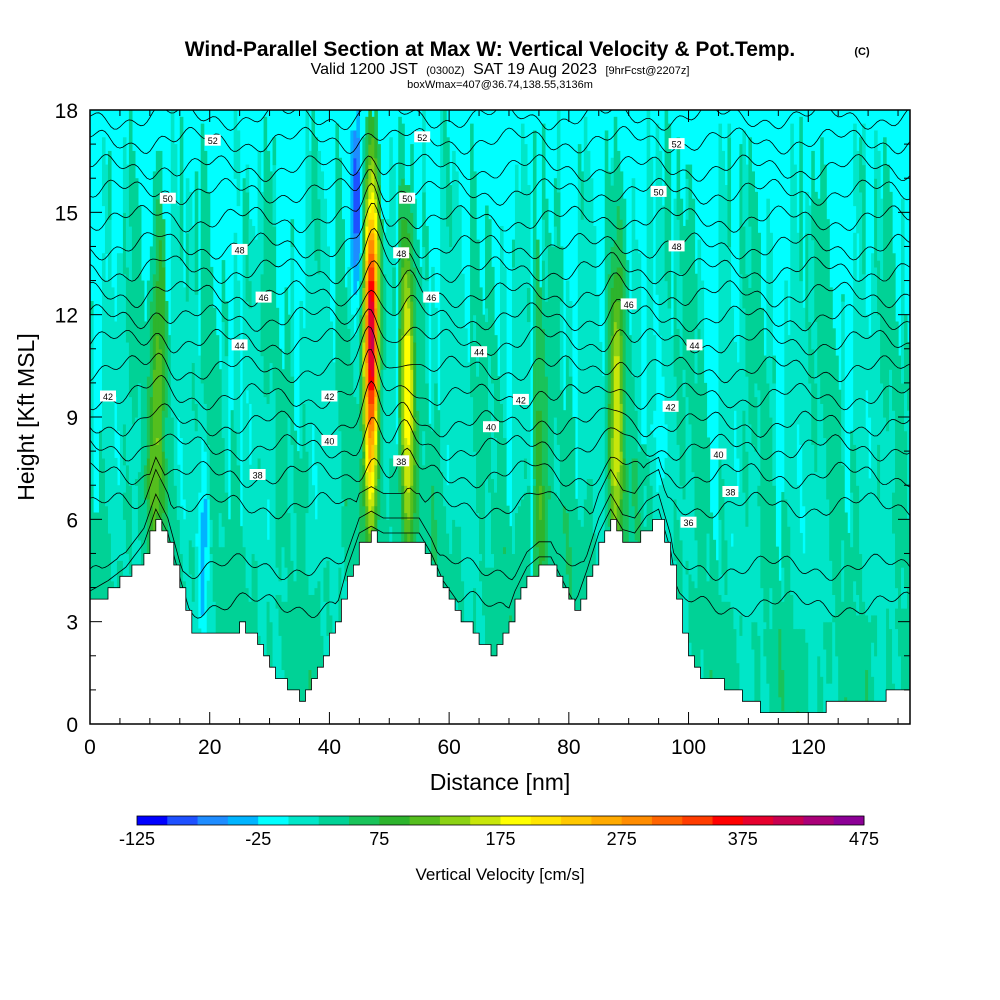 This screenshot has width=1000, height=1000. Describe the element at coordinates (499, 832) in the screenshot. I see `colorbar: -125 -25 75 175 275 375 475` at that location.